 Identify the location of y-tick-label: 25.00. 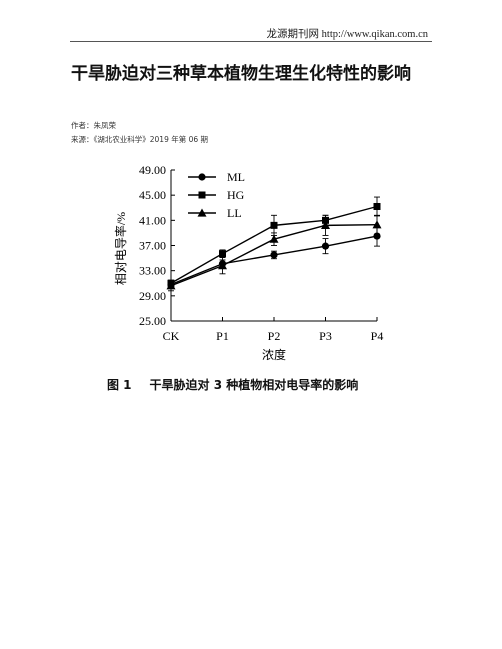
(152, 321).